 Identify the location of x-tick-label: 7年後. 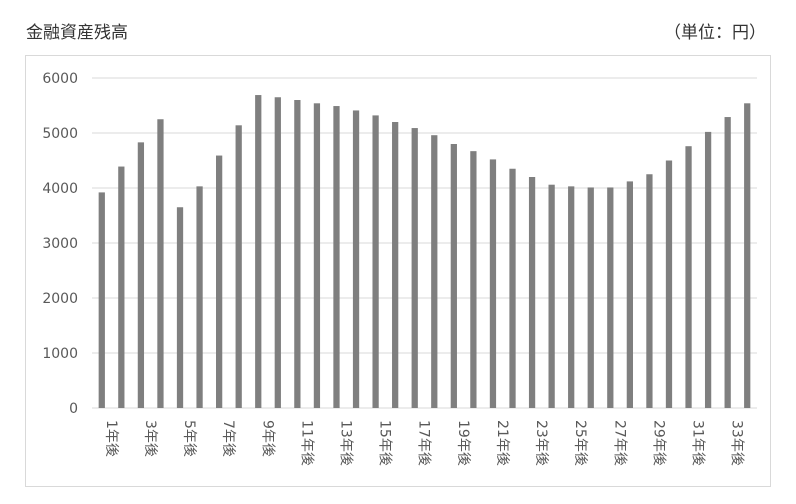
(228, 438).